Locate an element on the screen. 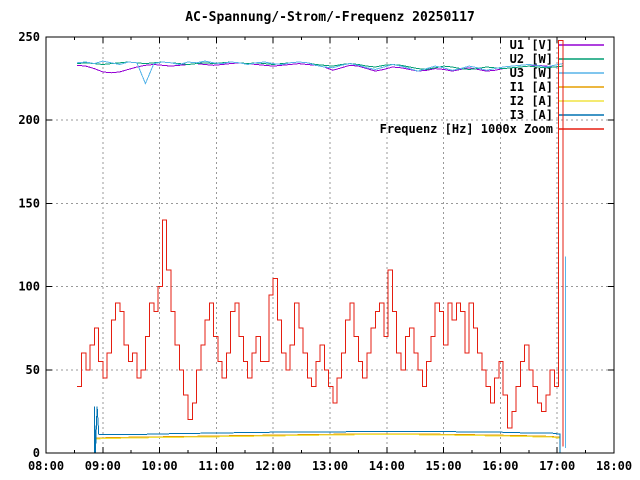  x-tick-label: 16:00 is located at coordinates (500, 466).